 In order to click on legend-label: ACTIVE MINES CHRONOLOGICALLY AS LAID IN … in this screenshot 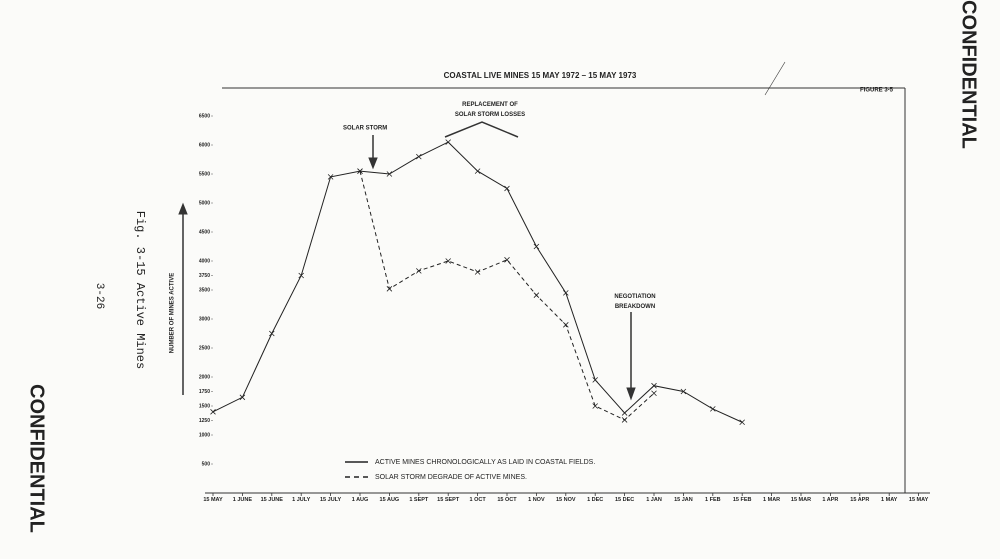, I will do `click(485, 462)`.